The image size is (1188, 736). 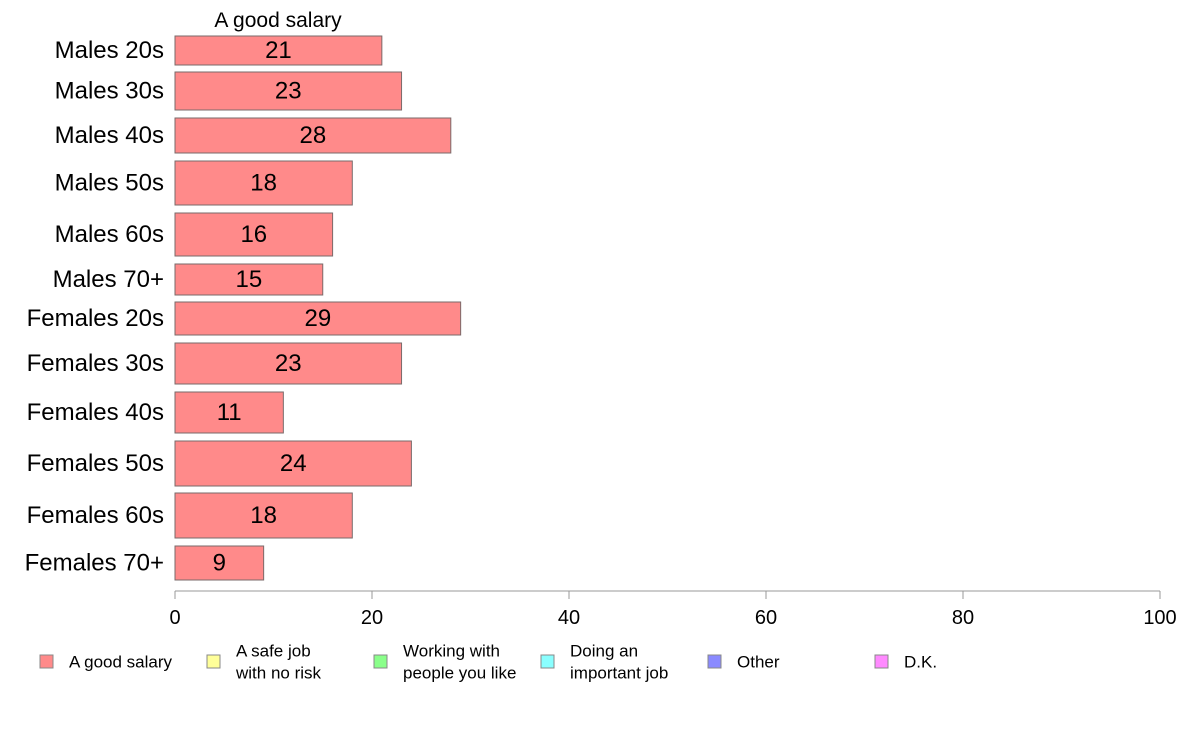 What do you see at coordinates (920, 662) in the screenshot?
I see `legend-label: D.K.` at bounding box center [920, 662].